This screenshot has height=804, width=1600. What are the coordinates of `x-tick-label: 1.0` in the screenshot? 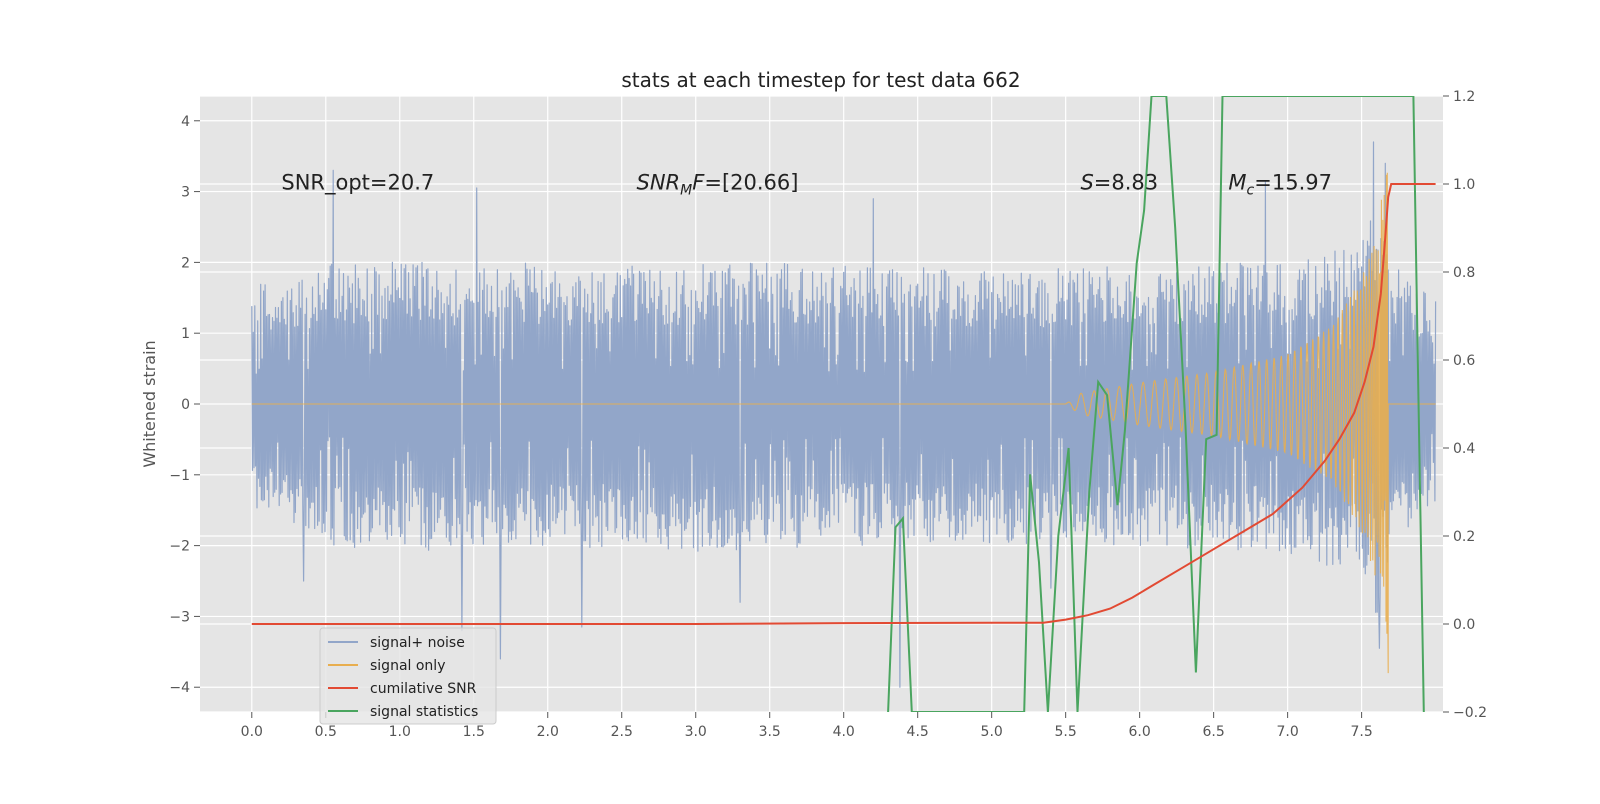 It's located at (400, 732).